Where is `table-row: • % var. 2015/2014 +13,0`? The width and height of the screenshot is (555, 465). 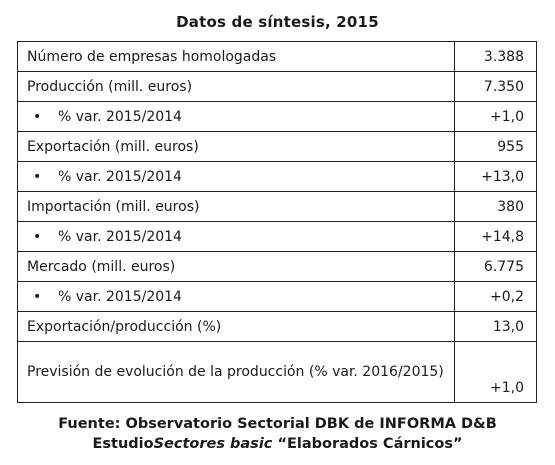
table-row: • % var. 2015/2014 +13,0 is located at coordinates (277, 176).